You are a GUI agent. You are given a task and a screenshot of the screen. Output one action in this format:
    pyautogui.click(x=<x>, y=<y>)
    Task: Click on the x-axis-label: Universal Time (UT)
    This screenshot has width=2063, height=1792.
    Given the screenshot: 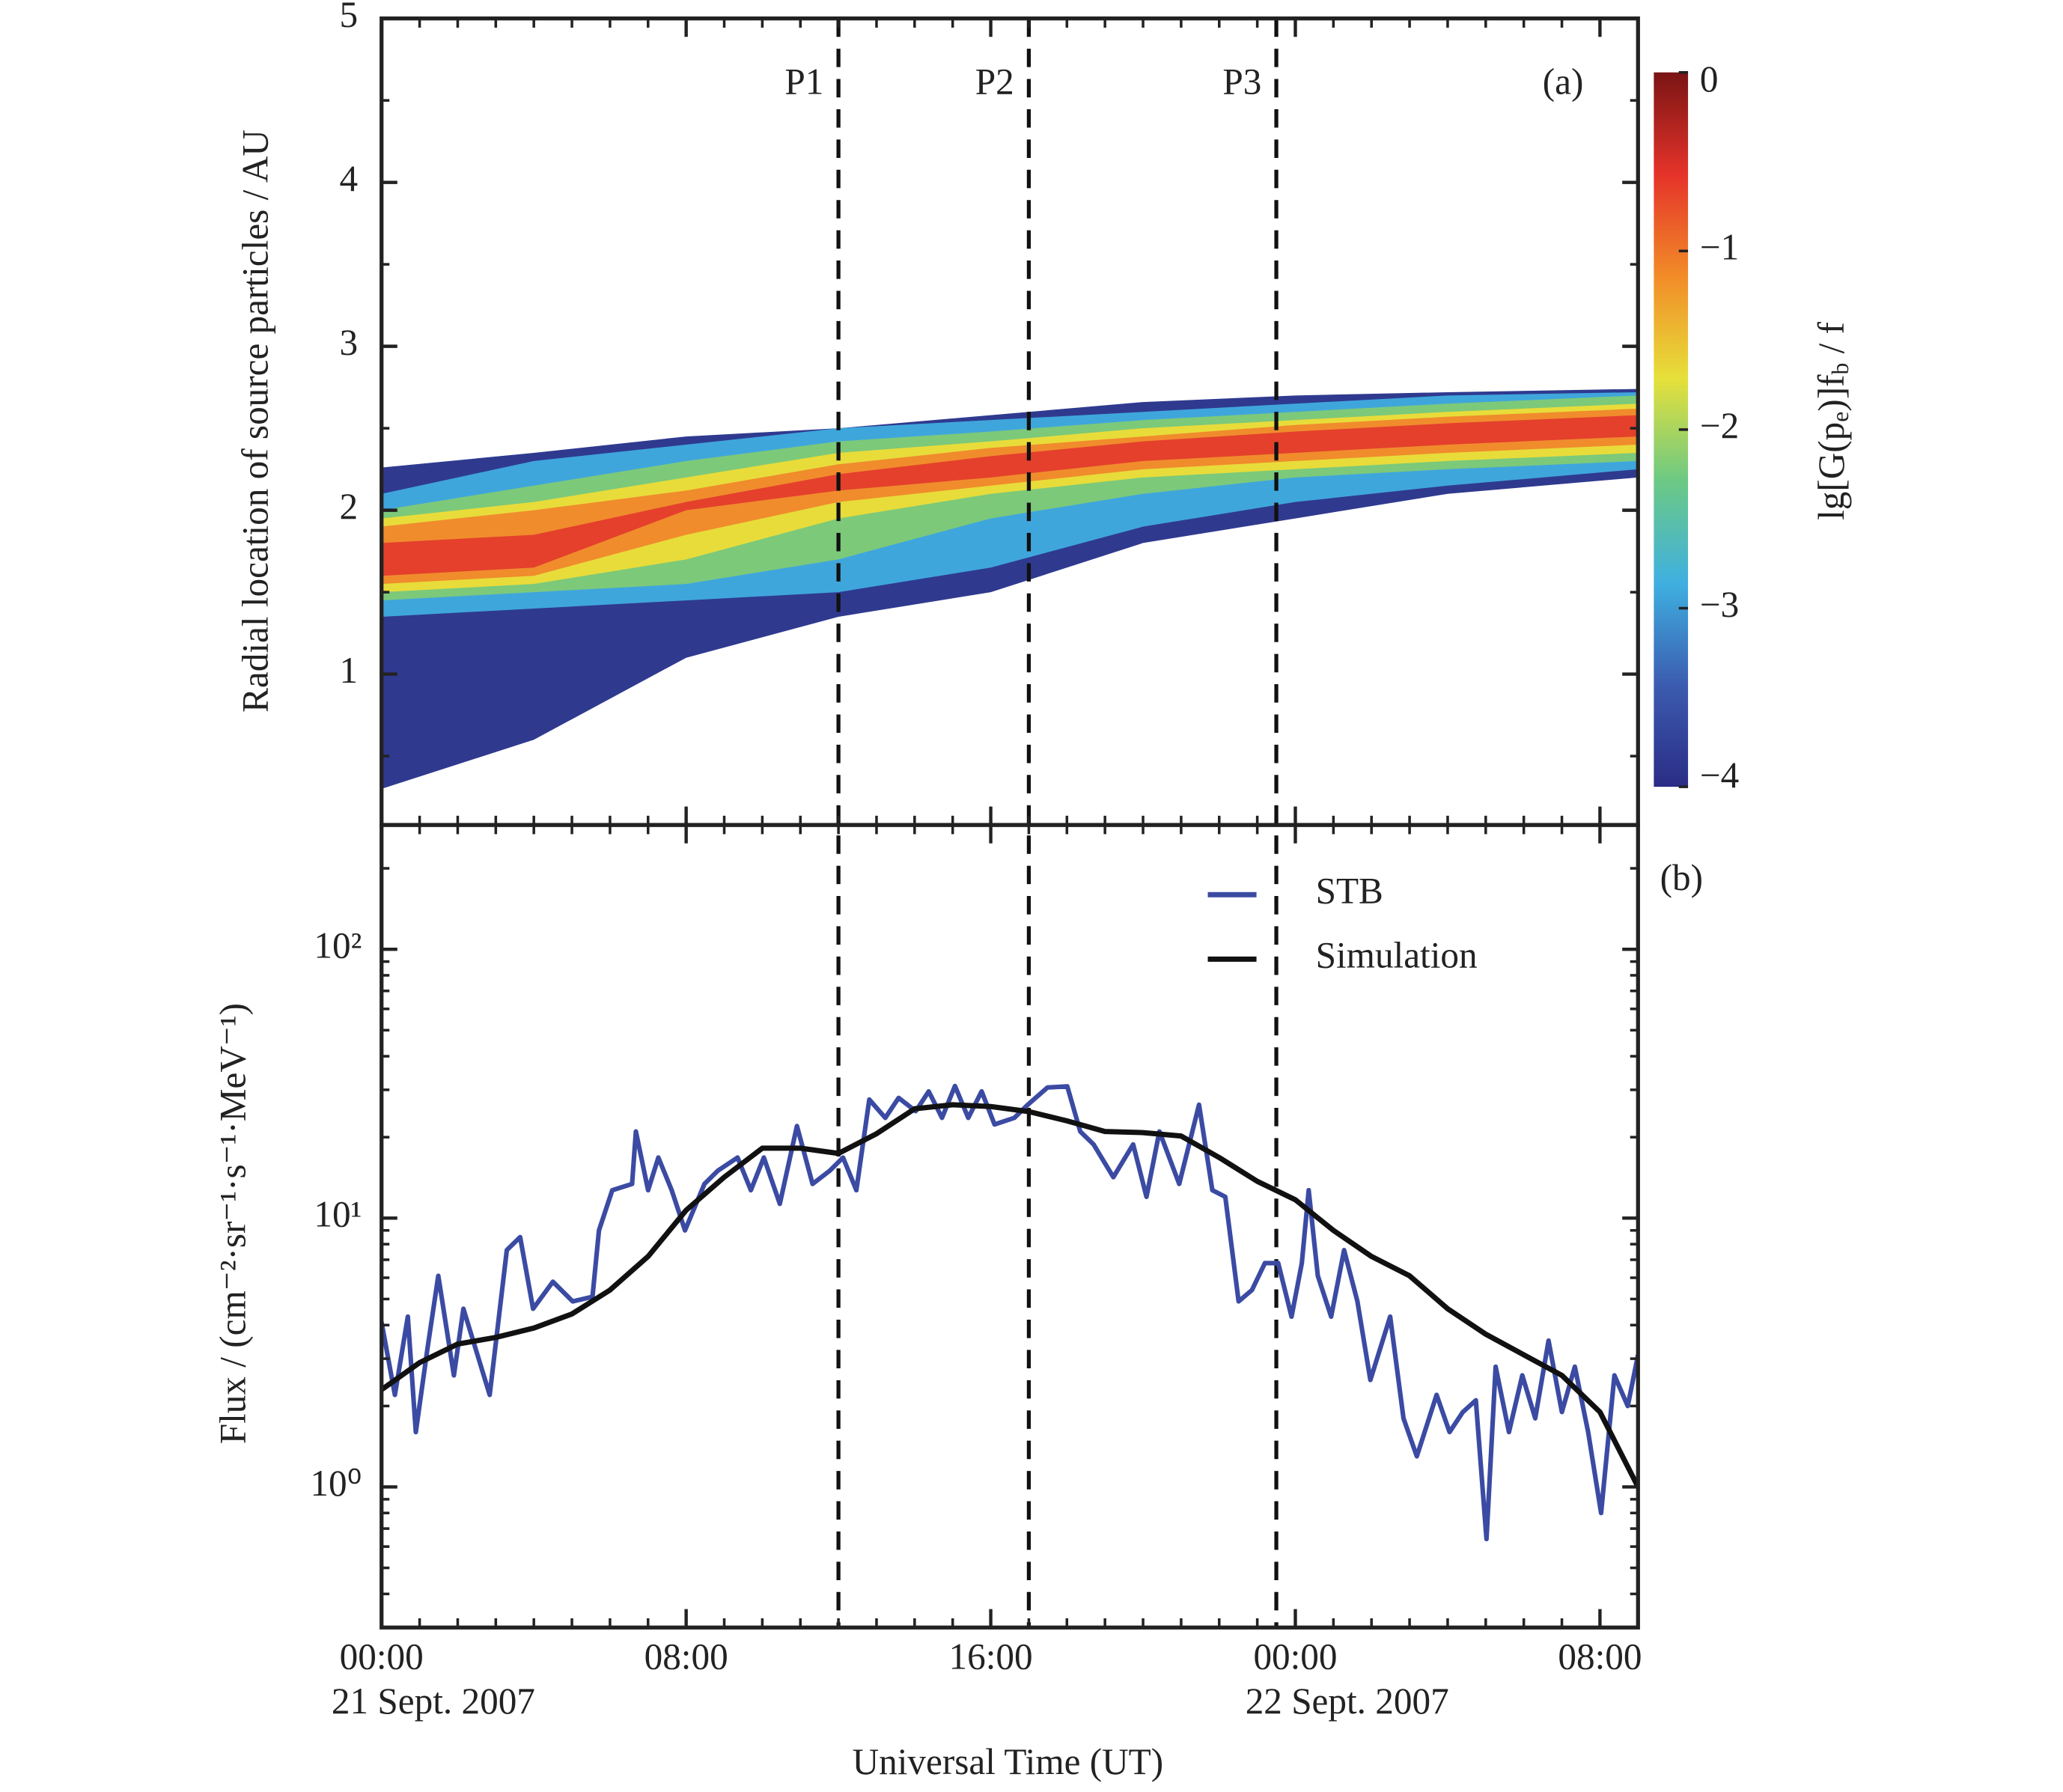 What is the action you would take?
    pyautogui.click(x=1008, y=1761)
    